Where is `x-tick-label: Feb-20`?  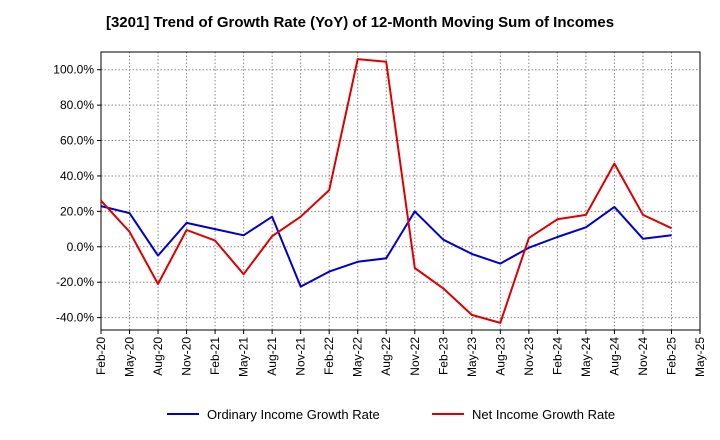
x-tick-label: Feb-20 is located at coordinates (101, 356).